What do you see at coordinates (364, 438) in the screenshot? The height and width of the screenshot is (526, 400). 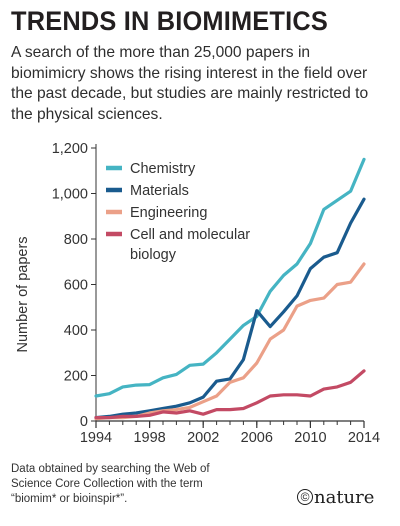 I see `x-tick-label: 2014` at bounding box center [364, 438].